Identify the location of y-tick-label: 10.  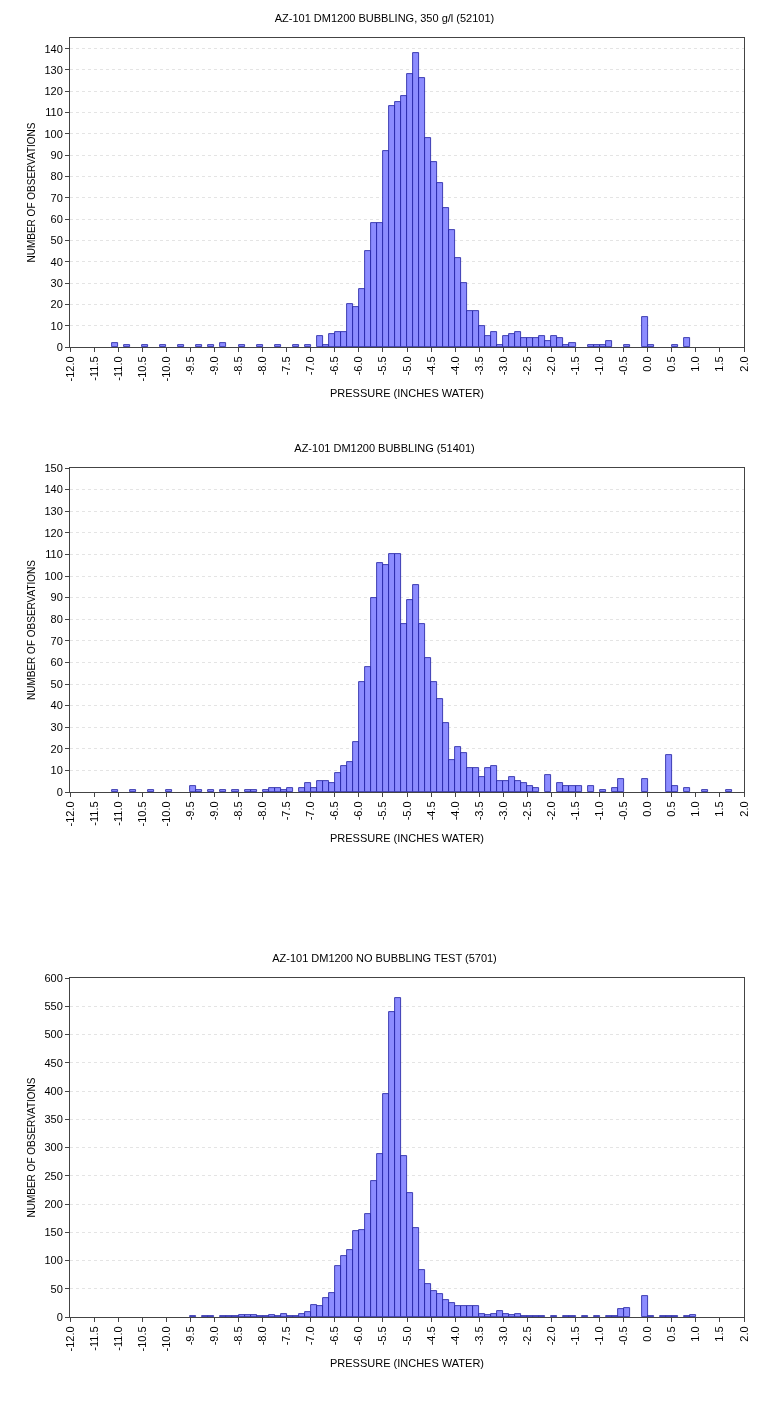
(56, 770).